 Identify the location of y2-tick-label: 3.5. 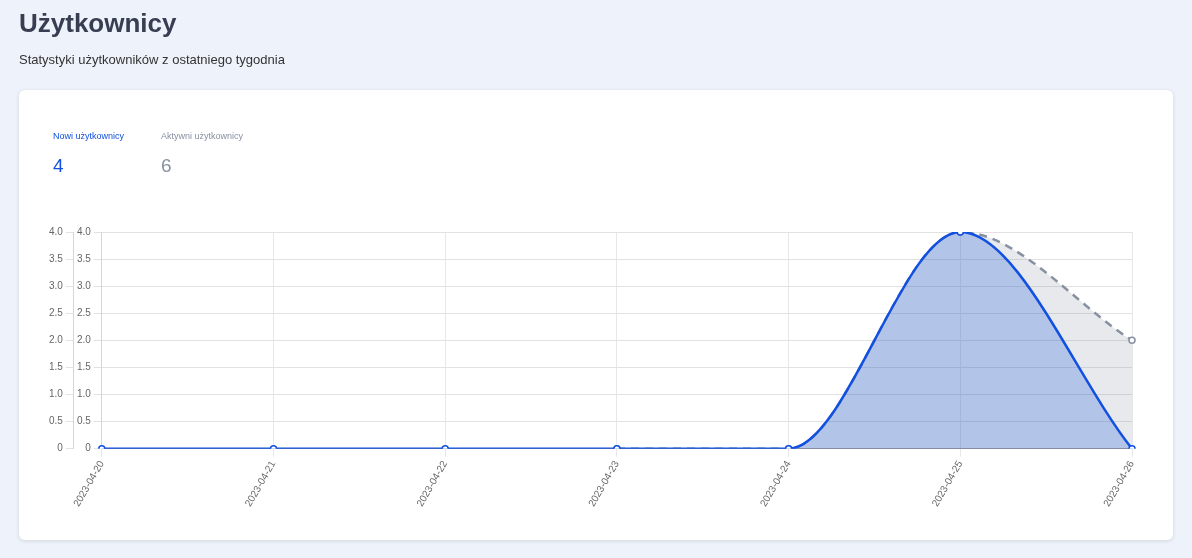
(84, 258).